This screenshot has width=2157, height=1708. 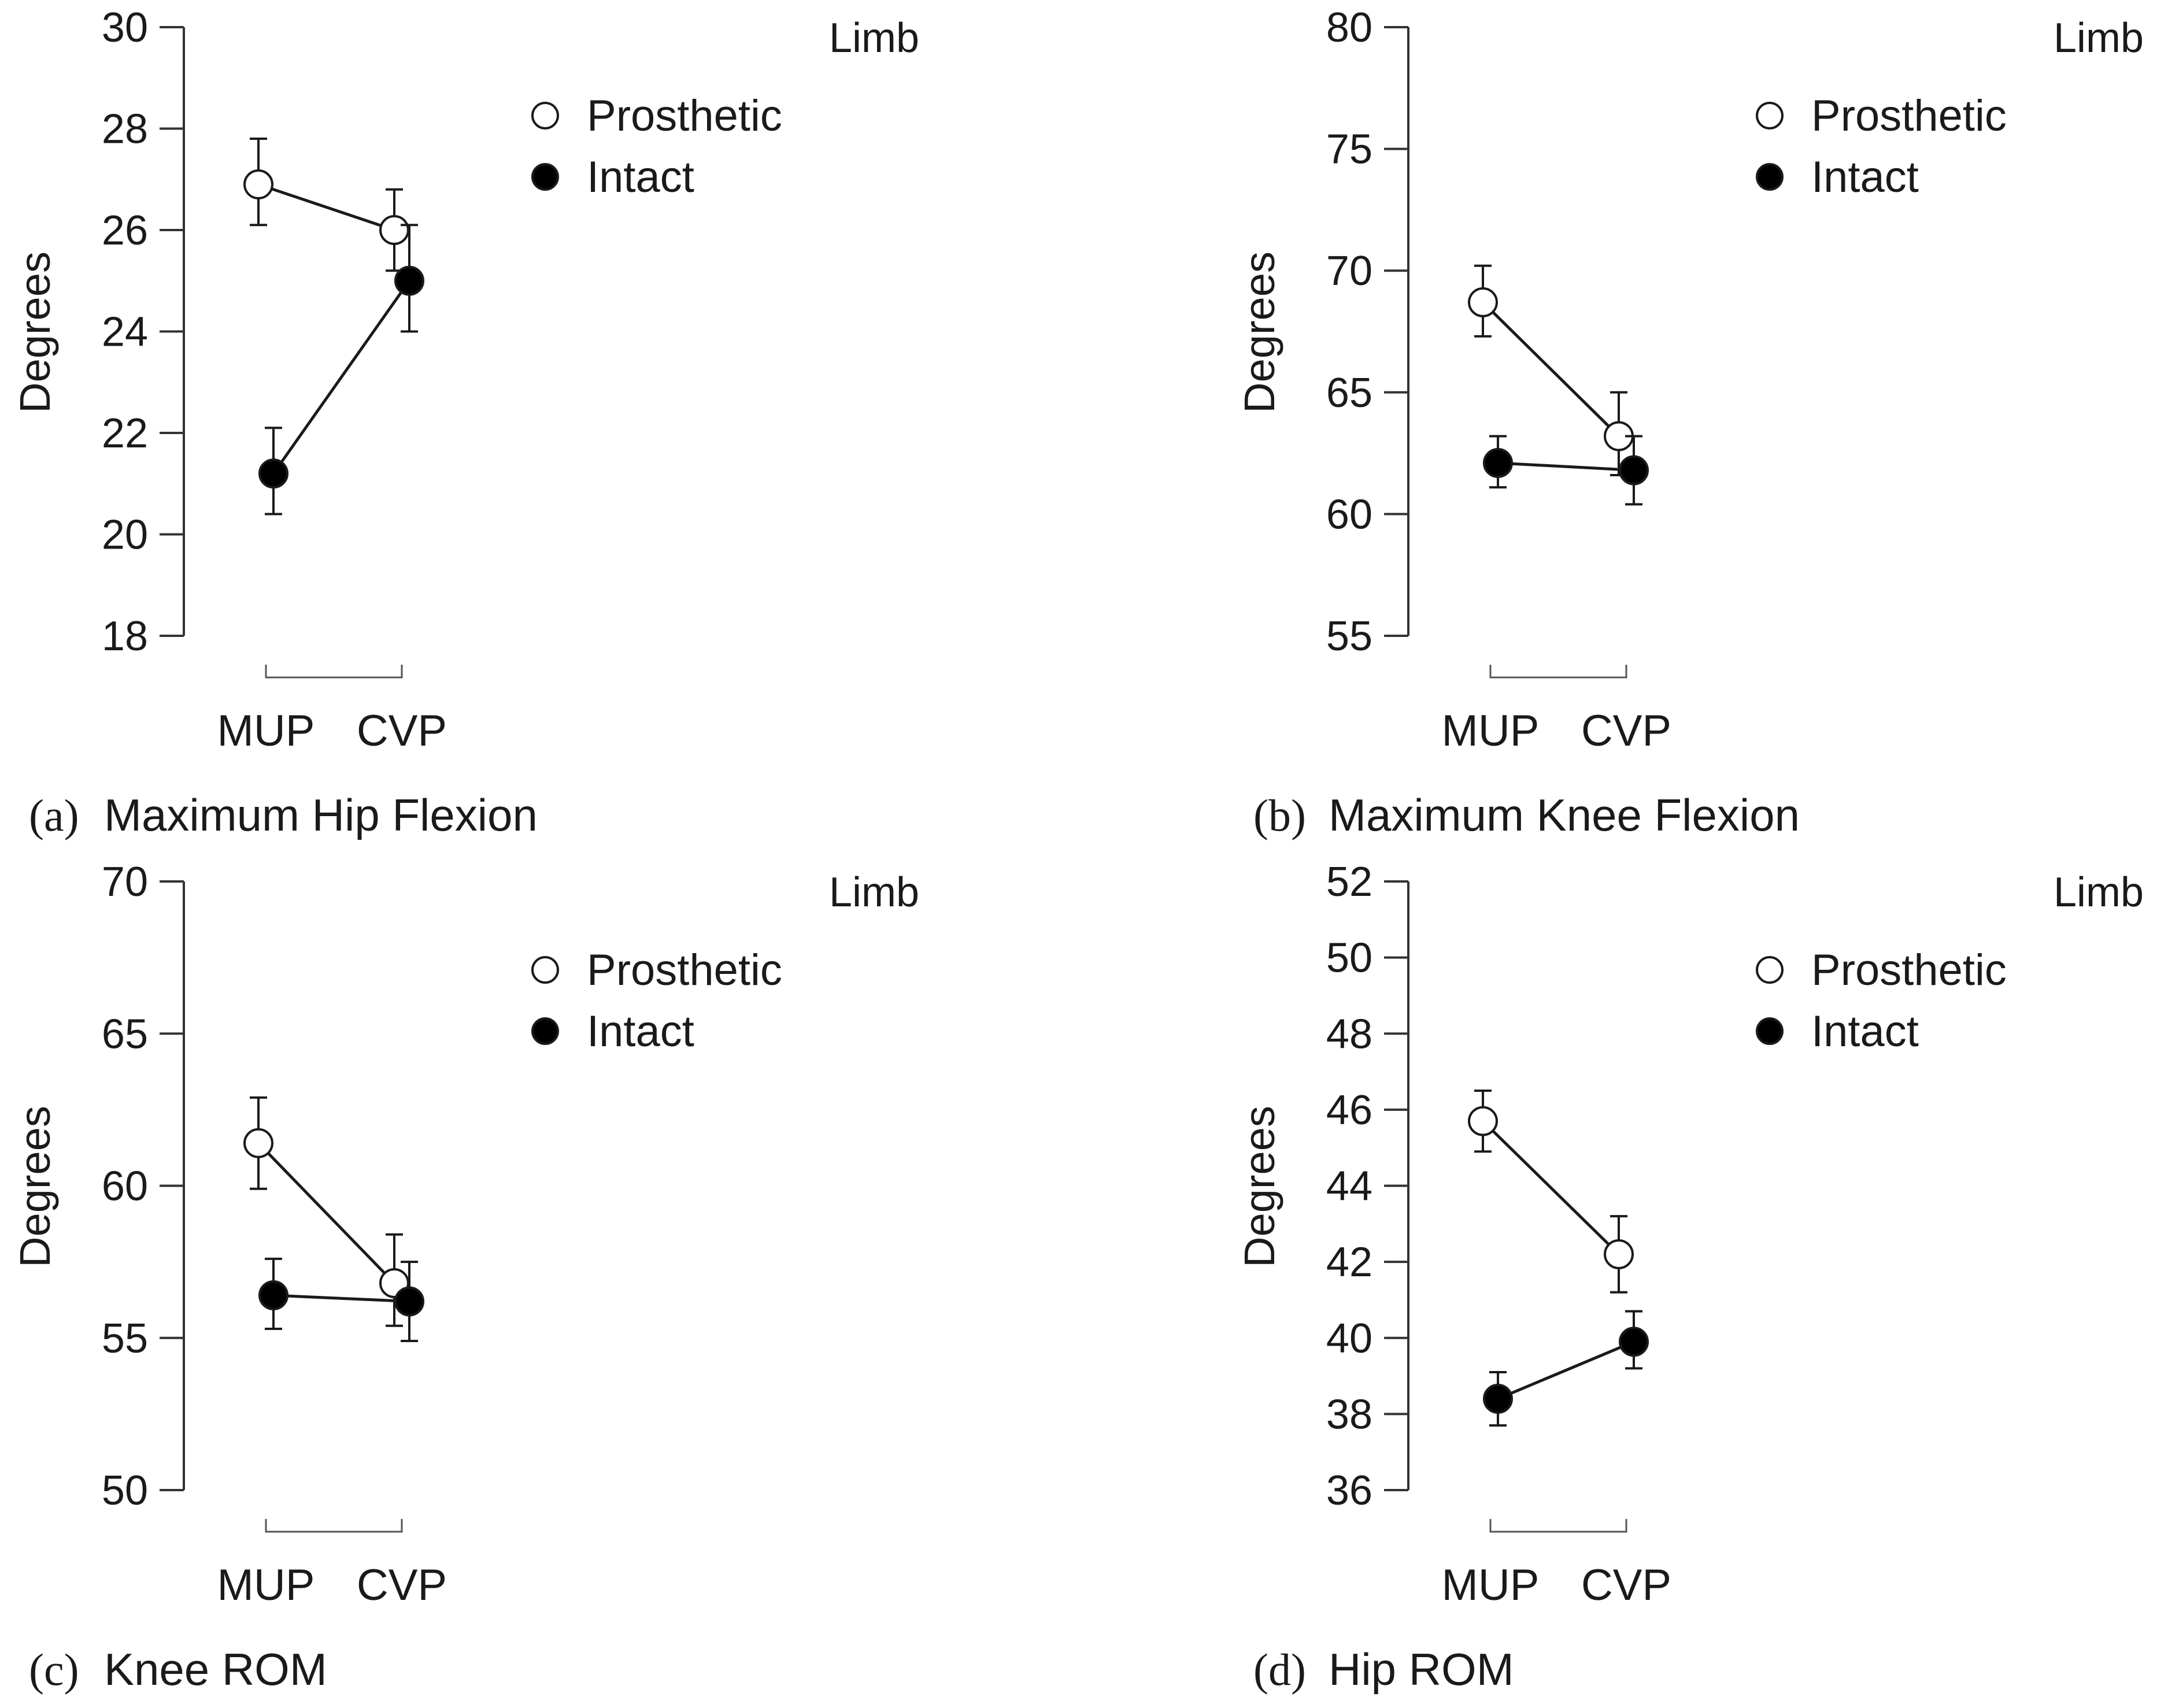 What do you see at coordinates (1349, 1187) in the screenshot?
I see `y-tick-label: 44` at bounding box center [1349, 1187].